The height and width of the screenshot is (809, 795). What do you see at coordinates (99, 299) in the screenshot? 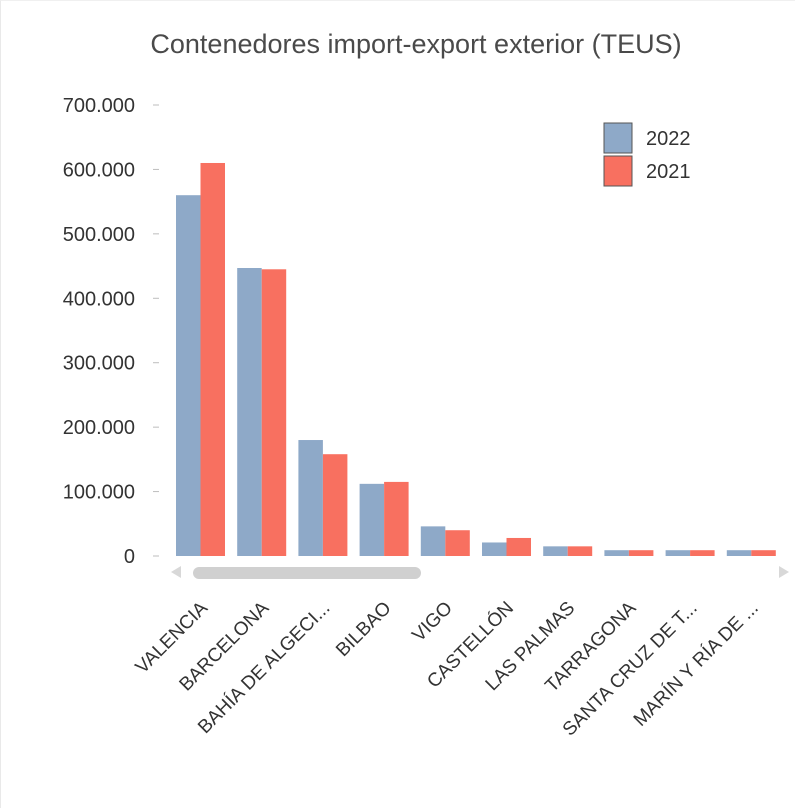
I see `y-tick-label: 400.000` at bounding box center [99, 299].